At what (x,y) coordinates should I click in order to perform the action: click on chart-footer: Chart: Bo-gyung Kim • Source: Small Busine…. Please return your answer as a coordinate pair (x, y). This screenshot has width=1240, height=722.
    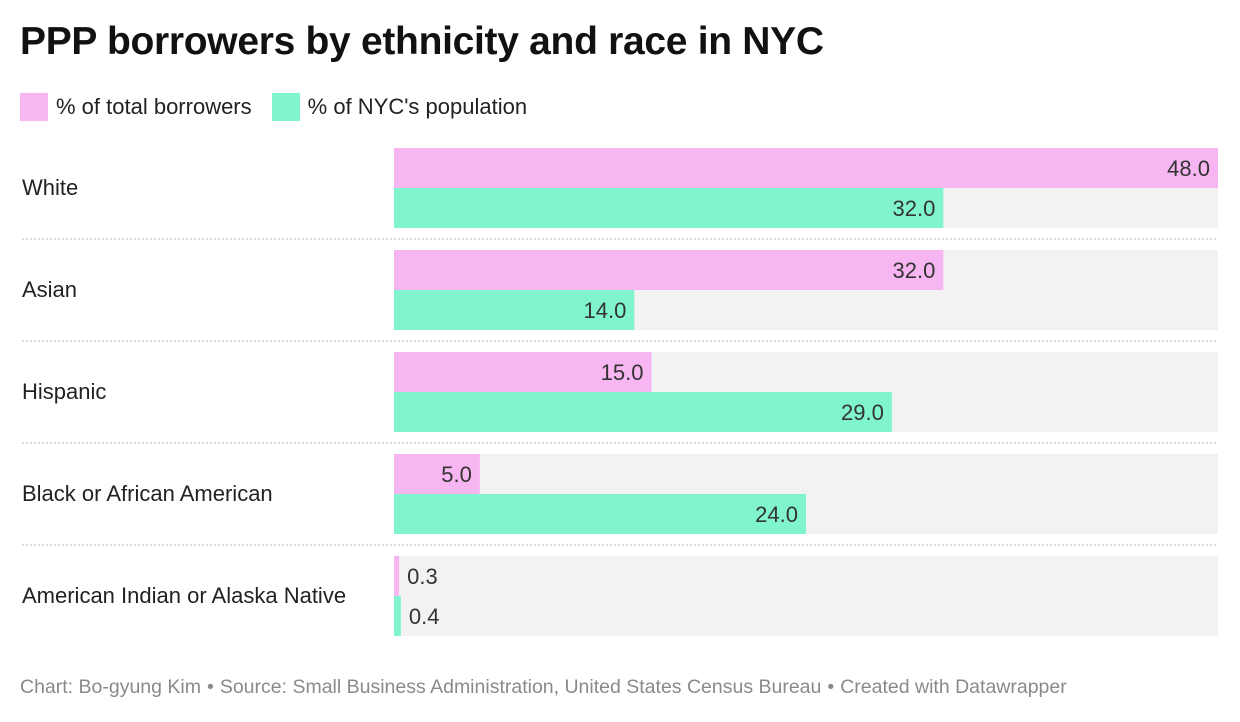
    Looking at the image, I should click on (543, 687).